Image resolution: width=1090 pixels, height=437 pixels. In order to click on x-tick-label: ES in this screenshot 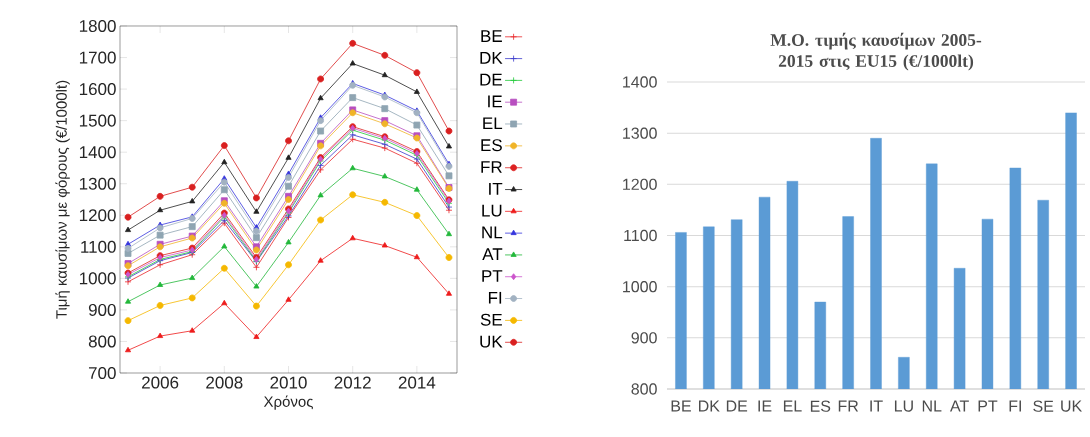, I will do `click(820, 406)`.